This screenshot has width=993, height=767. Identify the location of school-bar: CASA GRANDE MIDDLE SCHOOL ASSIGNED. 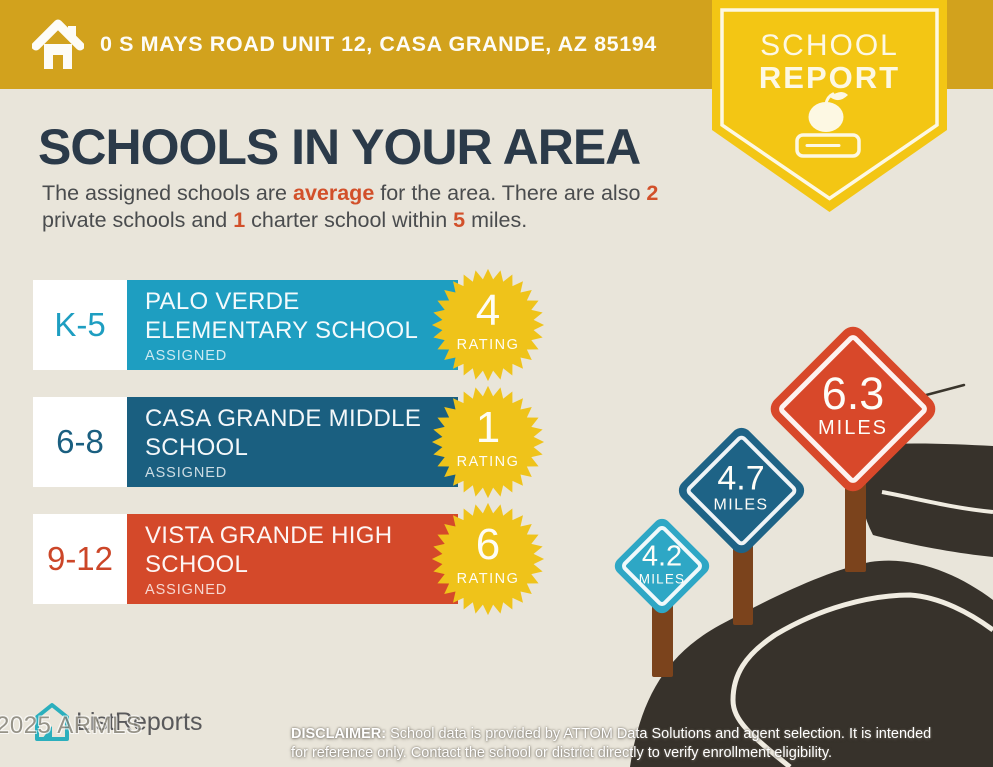
(292, 442).